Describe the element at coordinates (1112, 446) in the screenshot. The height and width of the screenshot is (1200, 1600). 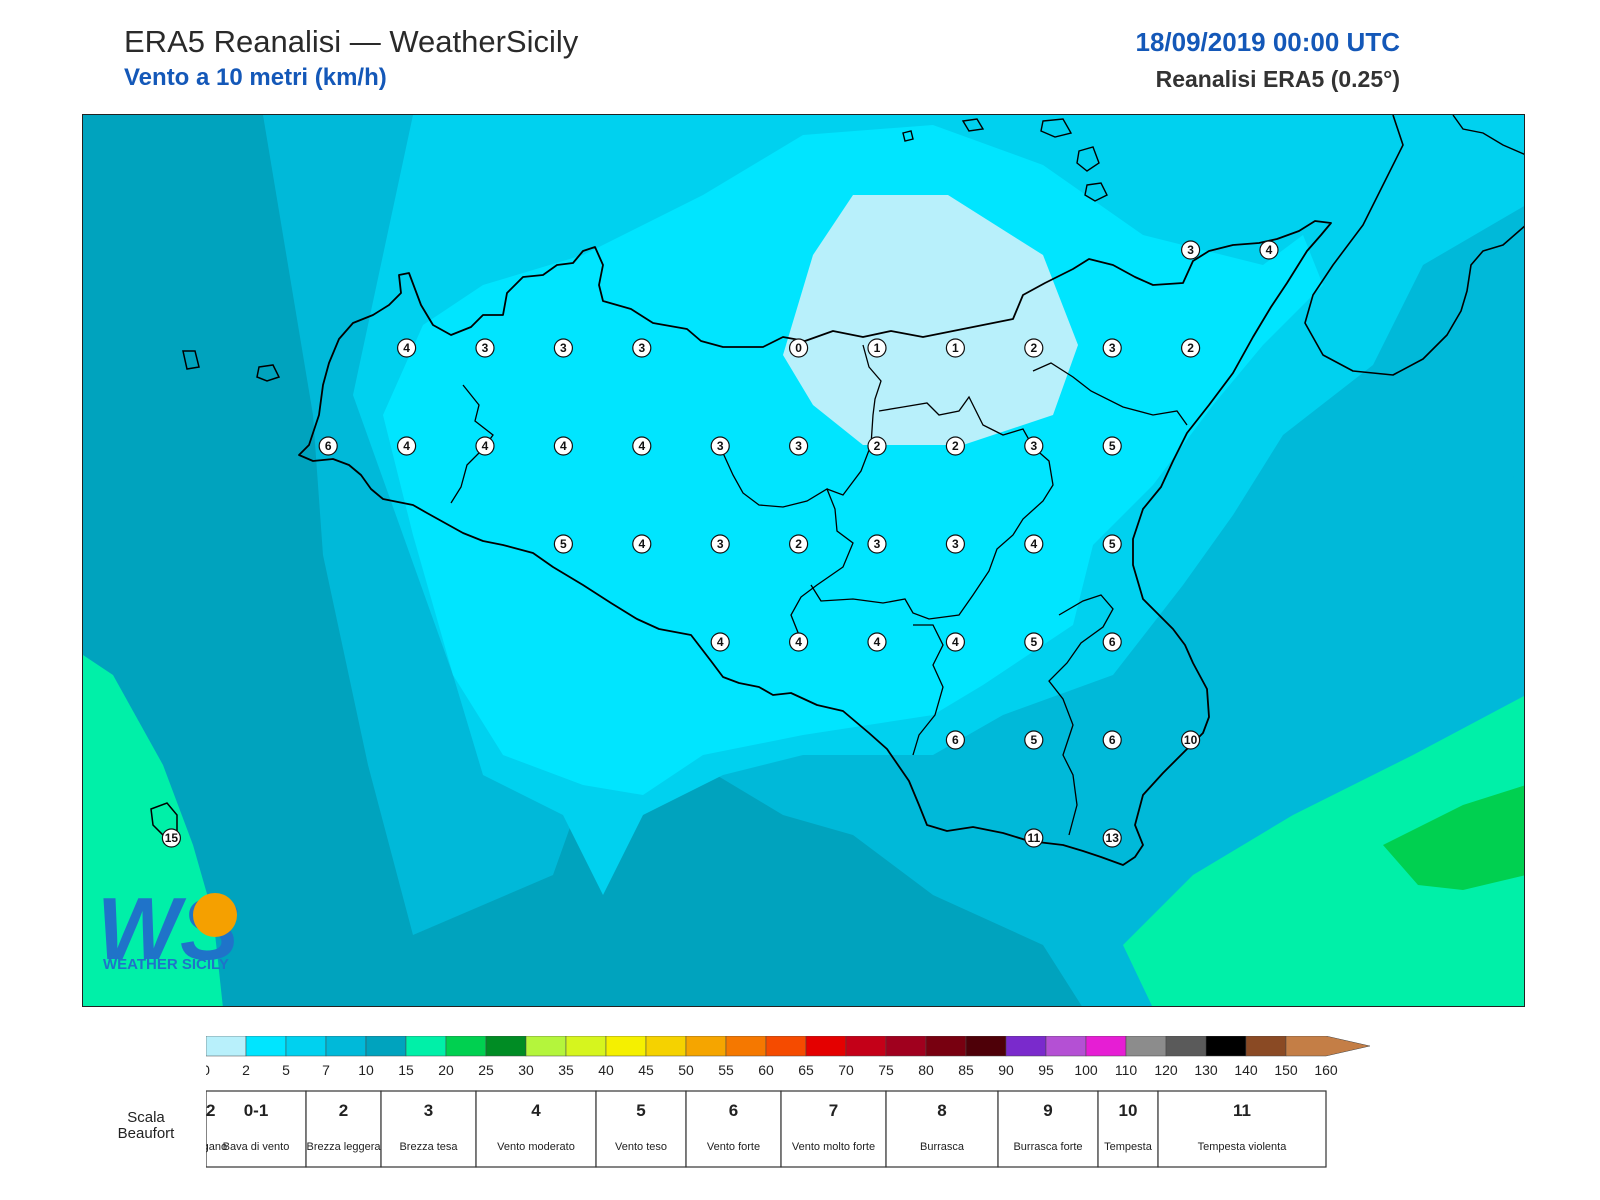
I see `station-value: 5` at that location.